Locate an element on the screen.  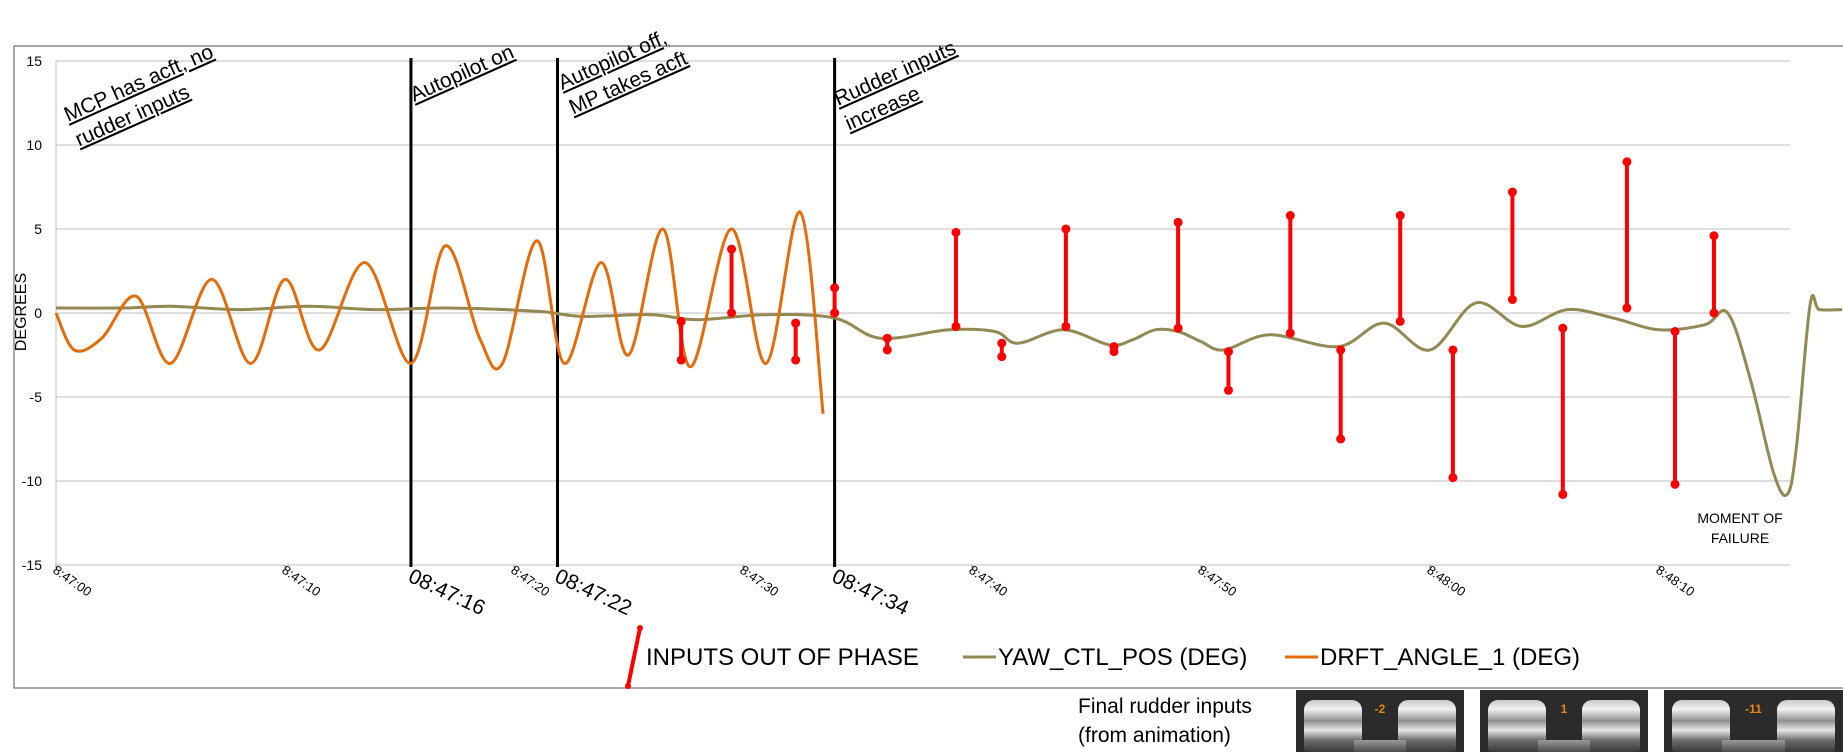
rudder-caption-line-1: Final rudder inputs is located at coordinates (1165, 706).